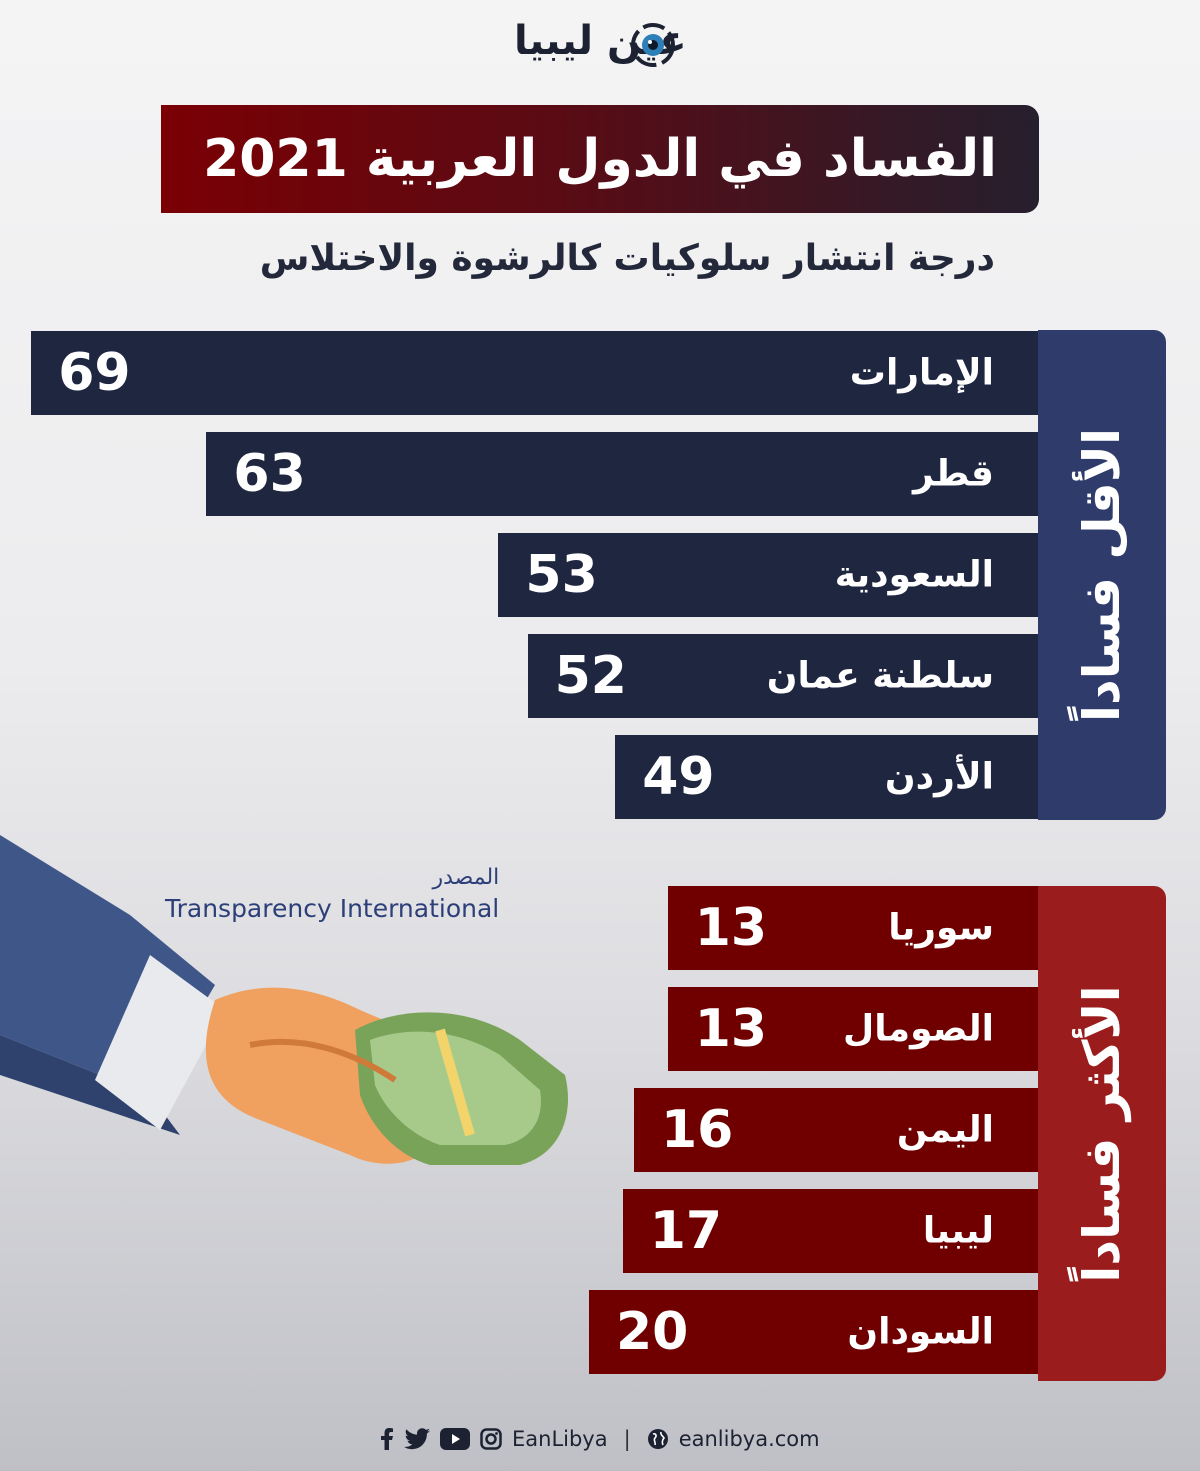 The height and width of the screenshot is (1471, 1200). I want to click on bar-value-label: 20, so click(652, 1332).